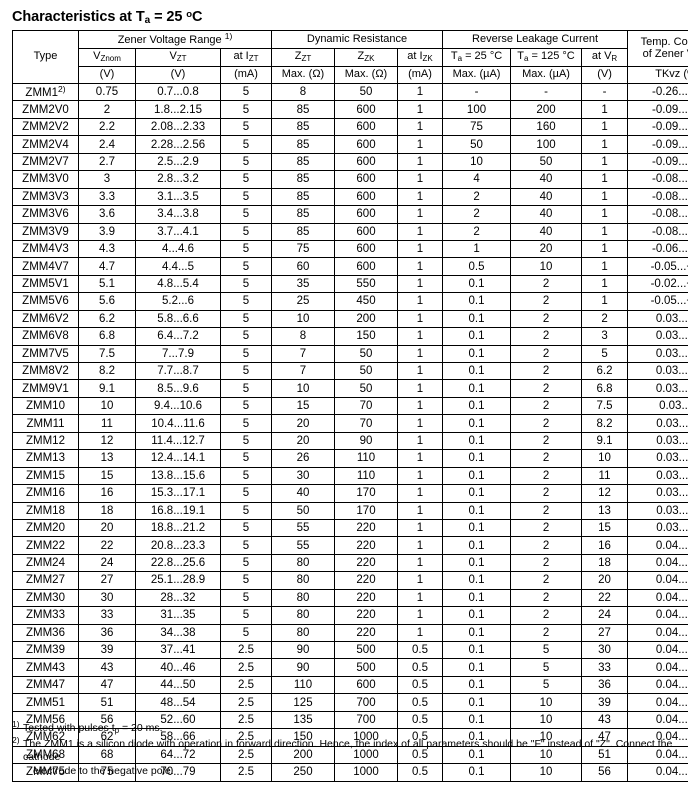  I want to click on cell-vznom: 3.6, so click(107, 214).